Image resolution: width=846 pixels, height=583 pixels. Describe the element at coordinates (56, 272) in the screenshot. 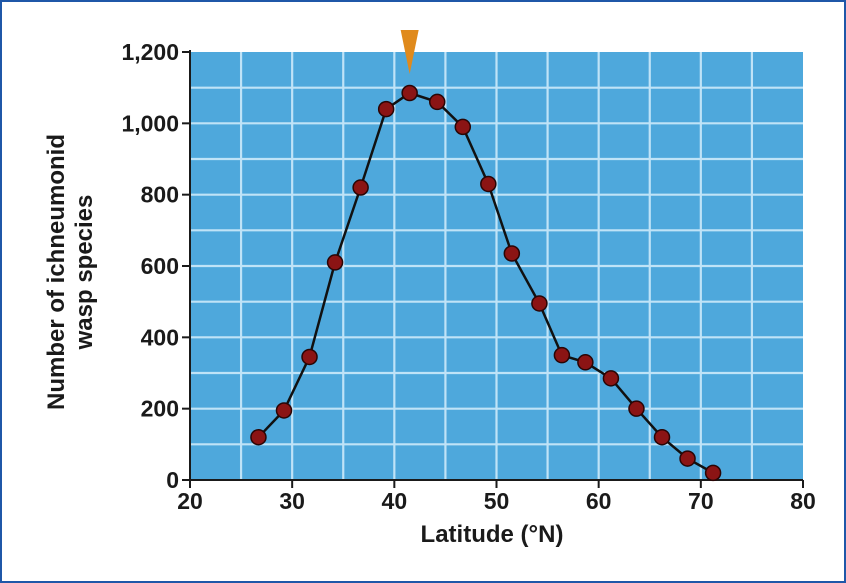

I see `y-axis-title-line: Number of ichneumonid` at that location.